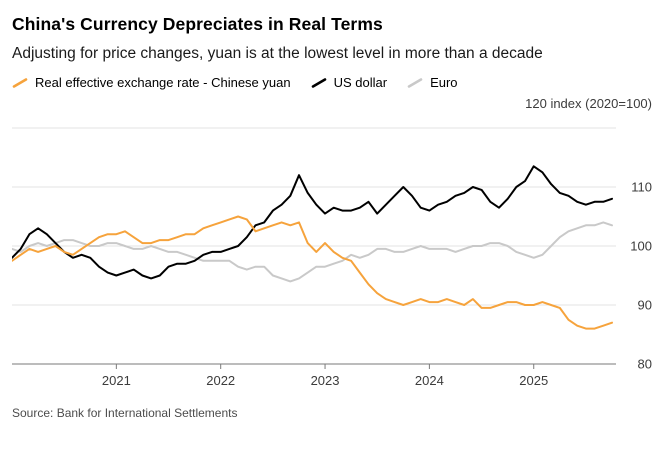 The width and height of the screenshot is (664, 472). I want to click on yuan-line-swatch-icon, so click(20, 82).